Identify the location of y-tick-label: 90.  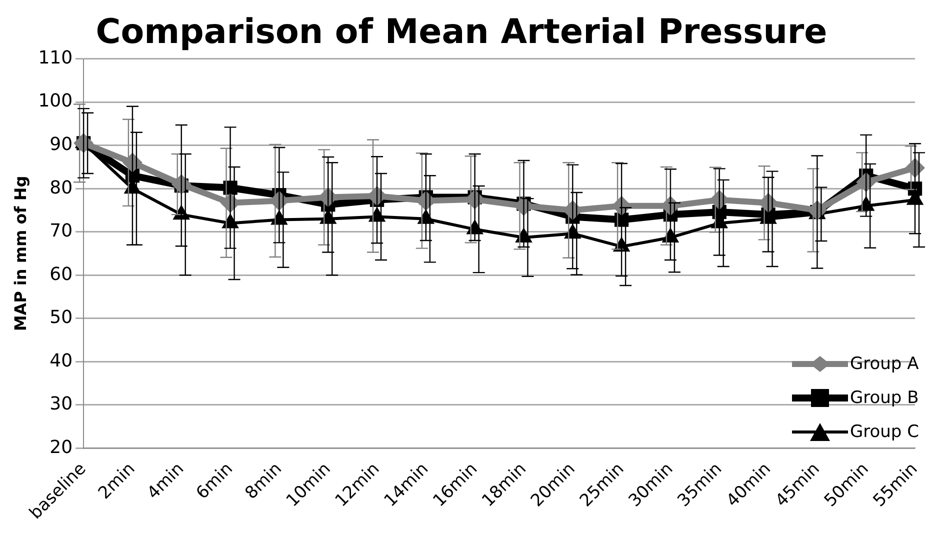
(61, 145).